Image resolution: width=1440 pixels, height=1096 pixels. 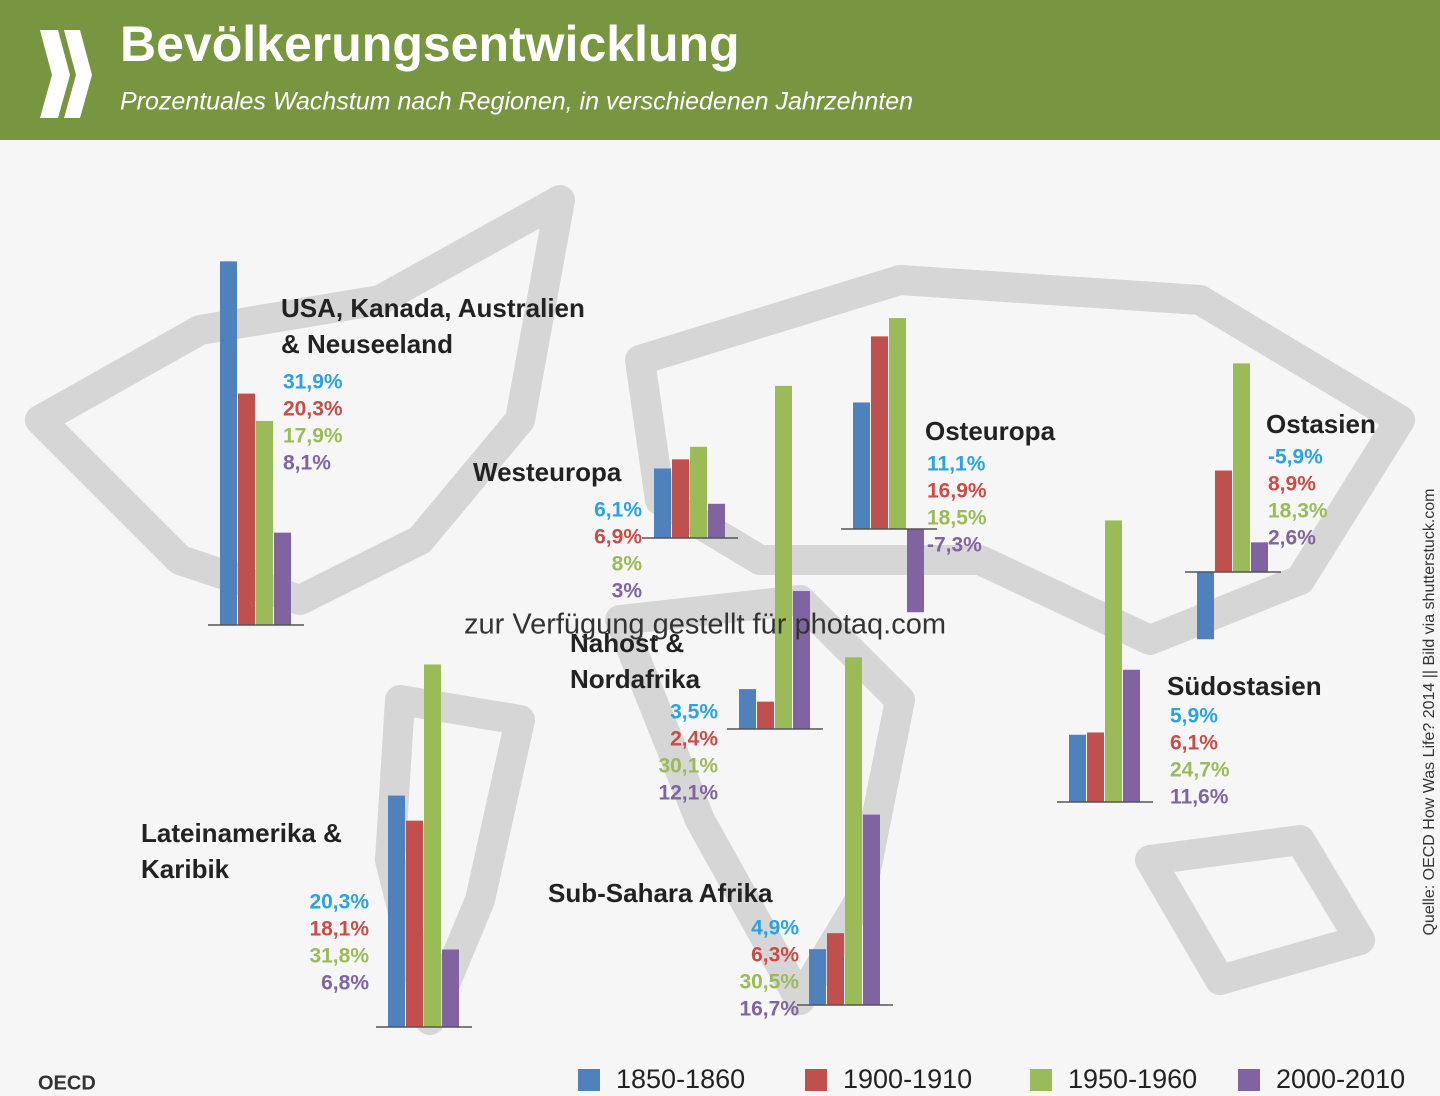 What do you see at coordinates (313, 436) in the screenshot?
I see `value-label: 17,9%` at bounding box center [313, 436].